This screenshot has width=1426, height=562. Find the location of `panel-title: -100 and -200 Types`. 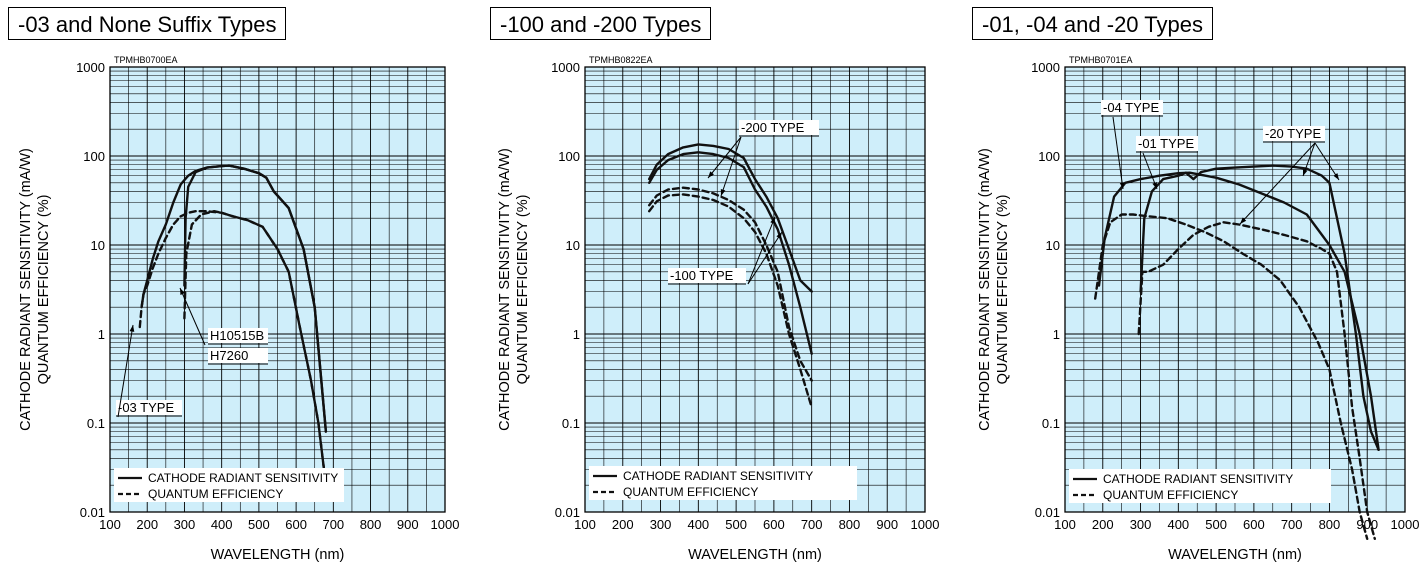

panel-title: -100 and -200 Types is located at coordinates (601, 23).